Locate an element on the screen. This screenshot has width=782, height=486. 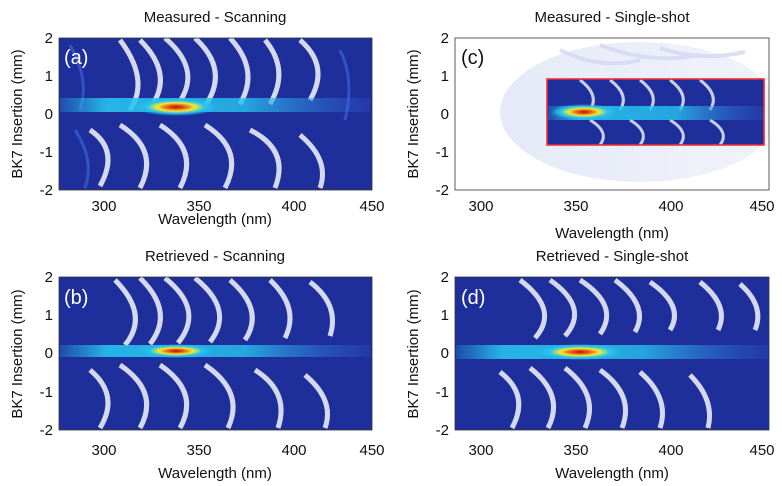
panel-c-ytick-m1: -1 is located at coordinates (442, 152).